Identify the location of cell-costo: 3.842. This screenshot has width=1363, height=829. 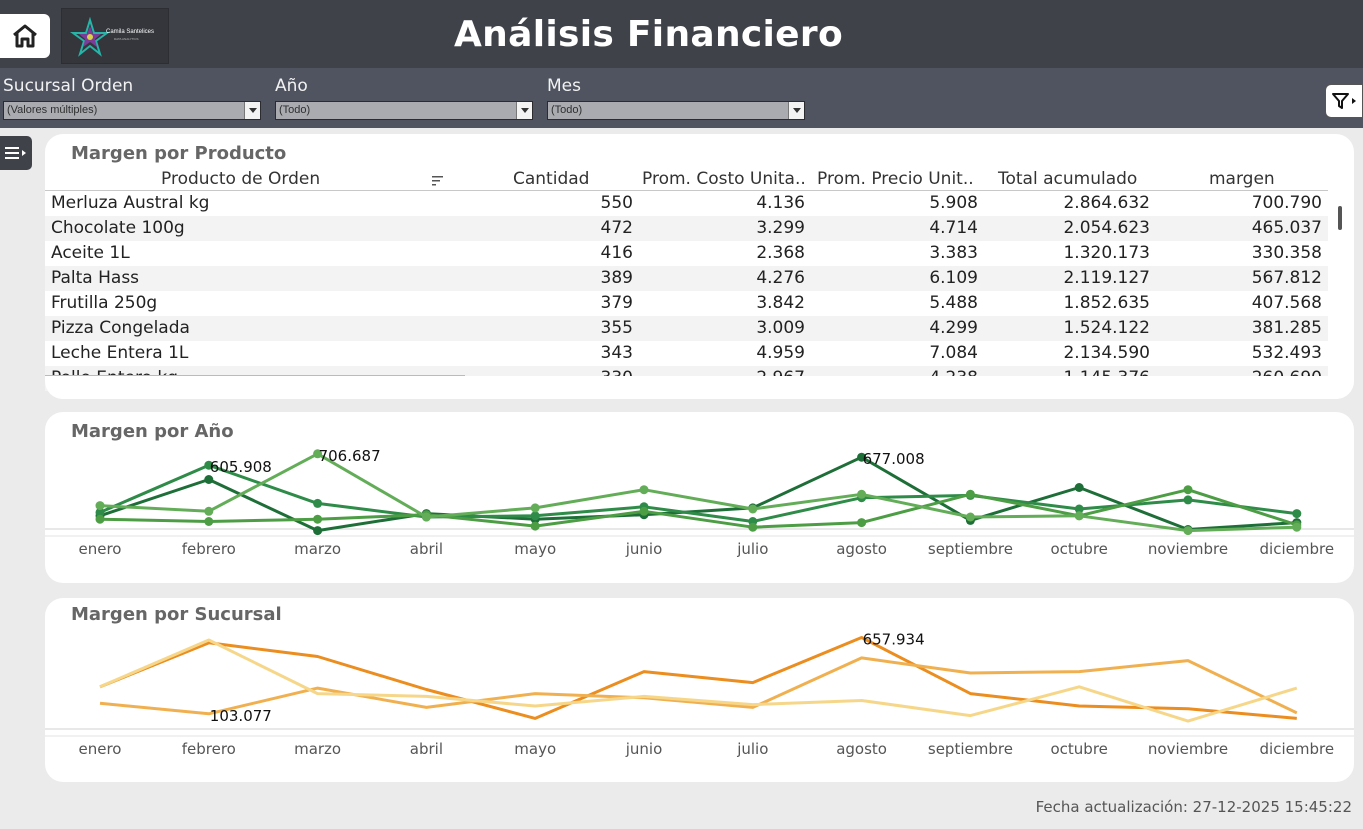
(780, 303).